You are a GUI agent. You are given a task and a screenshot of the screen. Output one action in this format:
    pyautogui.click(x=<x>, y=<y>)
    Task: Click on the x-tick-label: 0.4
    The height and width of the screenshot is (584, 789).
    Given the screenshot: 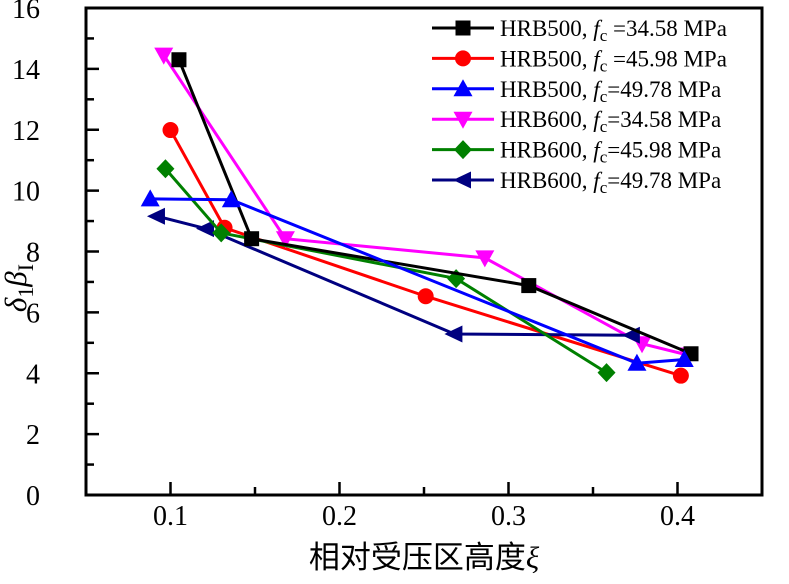 What is the action you would take?
    pyautogui.click(x=677, y=516)
    